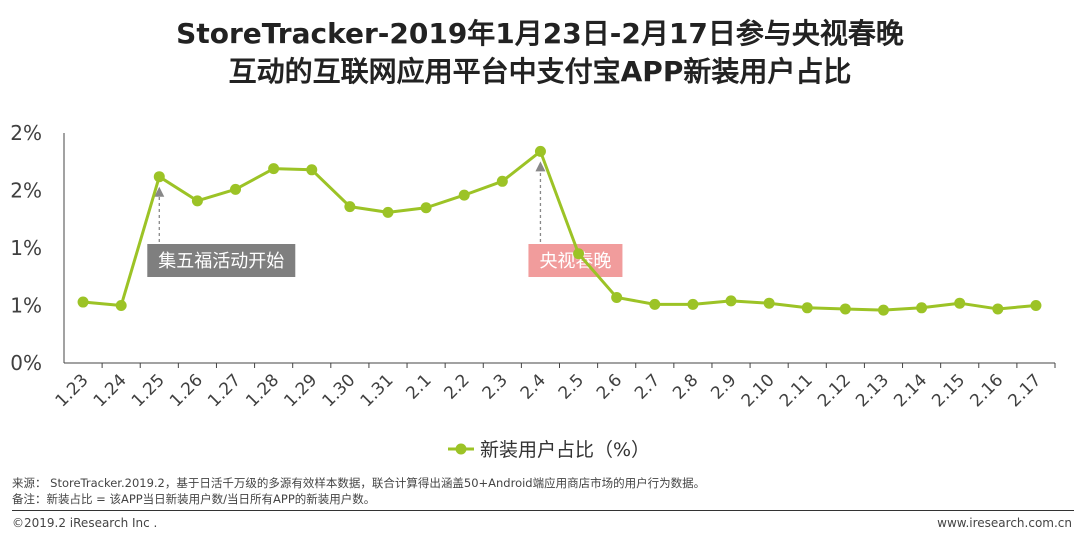 This screenshot has height=538, width=1080. What do you see at coordinates (461, 449) in the screenshot?
I see `legend-marker` at bounding box center [461, 449].